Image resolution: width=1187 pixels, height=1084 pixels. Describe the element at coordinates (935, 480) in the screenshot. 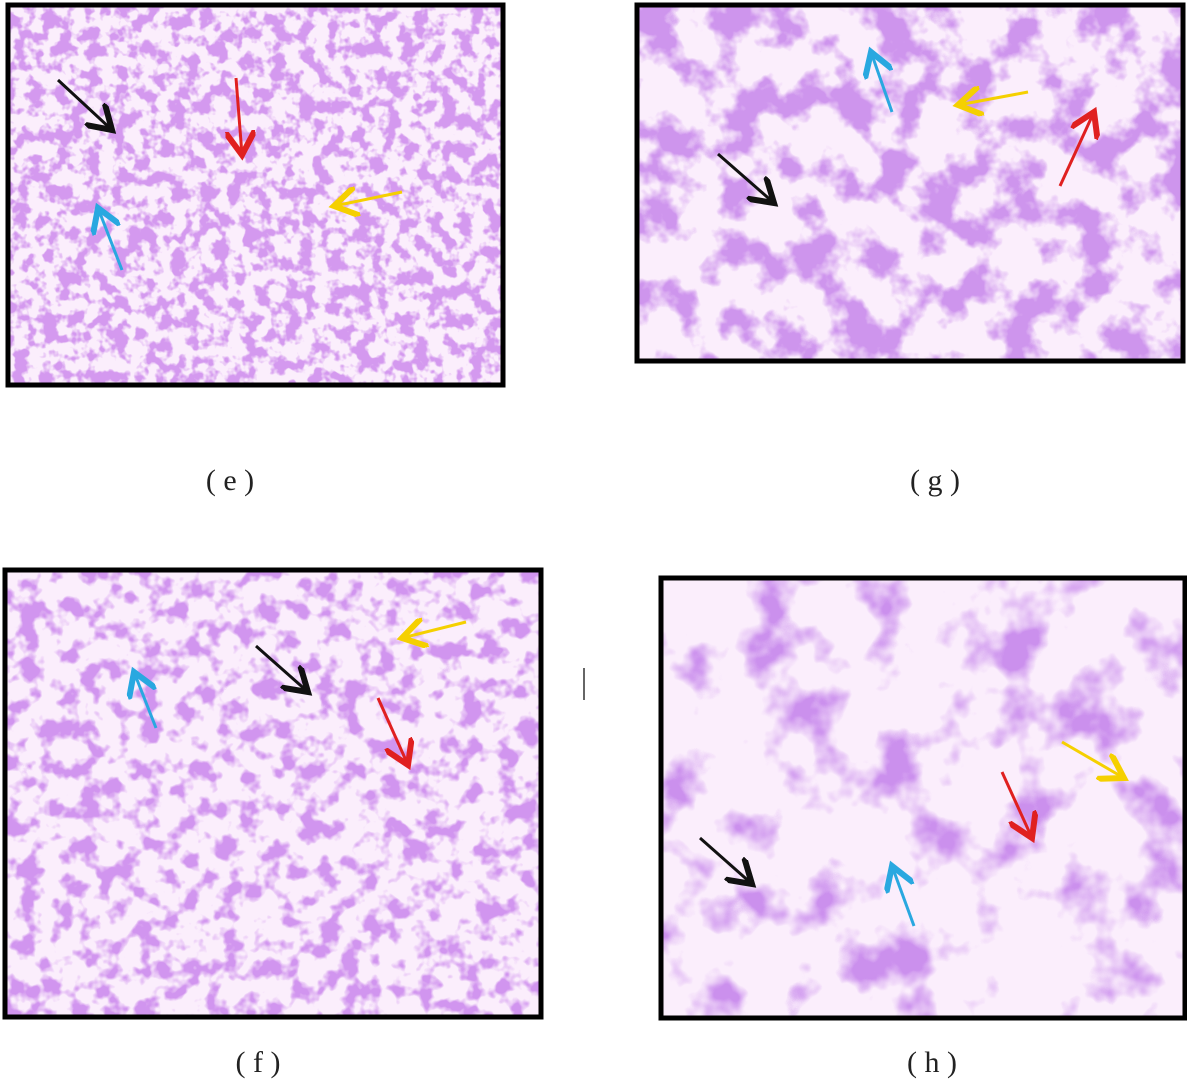

I see `panel-label: ( g )` at that location.